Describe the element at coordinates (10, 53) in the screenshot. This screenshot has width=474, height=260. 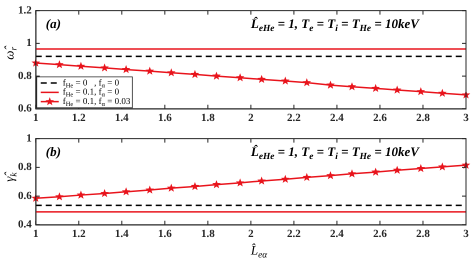
I see `y-axis-title: ω̂r` at that location.